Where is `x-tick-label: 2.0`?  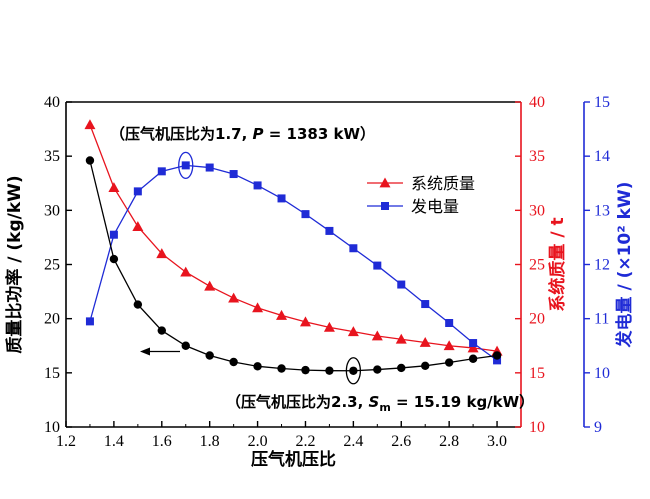 x-tick-label: 2.0 is located at coordinates (258, 441).